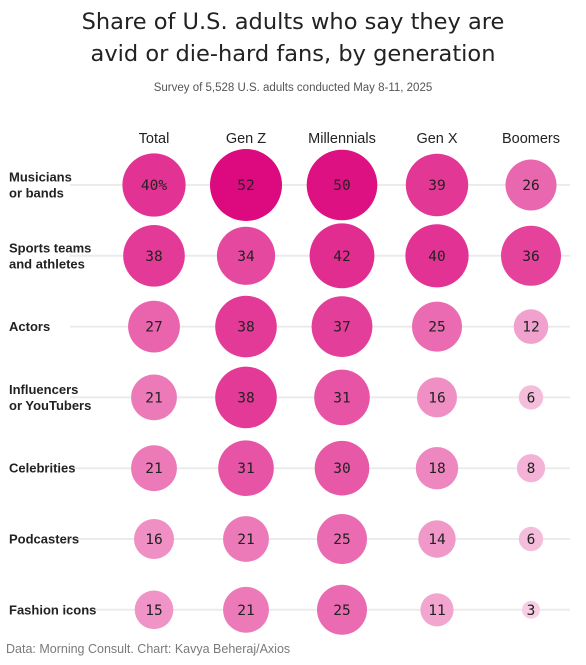 The height and width of the screenshot is (665, 586). Describe the element at coordinates (342, 139) in the screenshot. I see `column-header: Millennials` at that location.